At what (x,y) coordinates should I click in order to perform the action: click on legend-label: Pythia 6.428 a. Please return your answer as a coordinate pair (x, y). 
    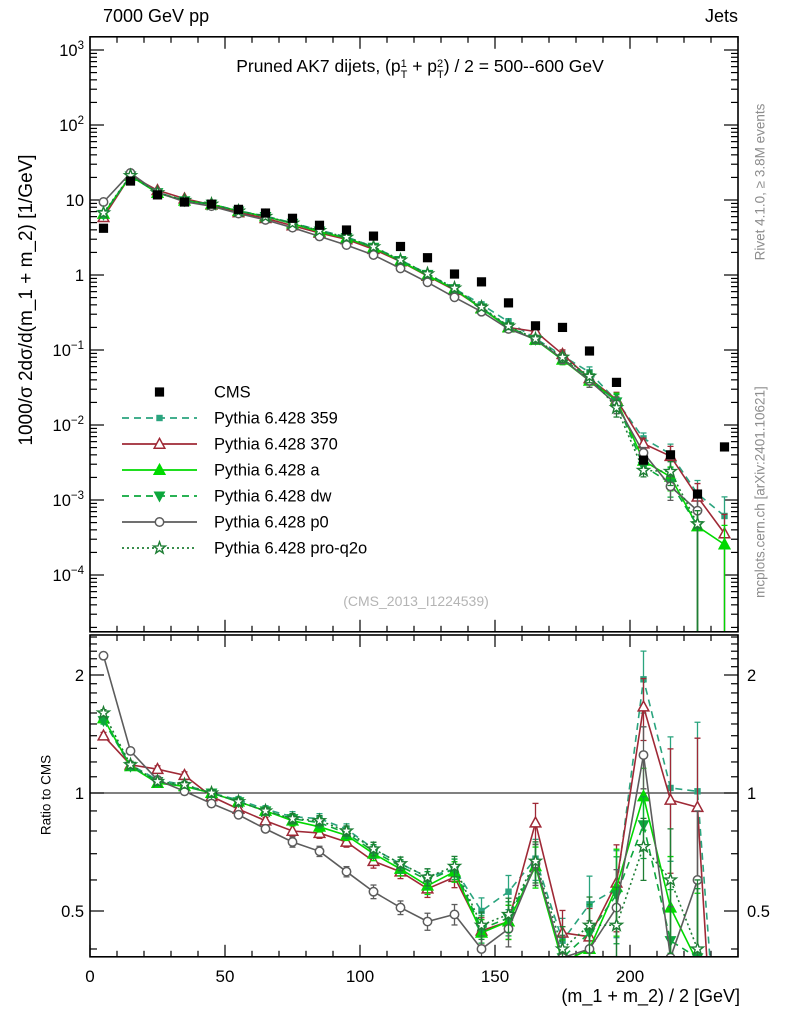
    Looking at the image, I should click on (267, 471).